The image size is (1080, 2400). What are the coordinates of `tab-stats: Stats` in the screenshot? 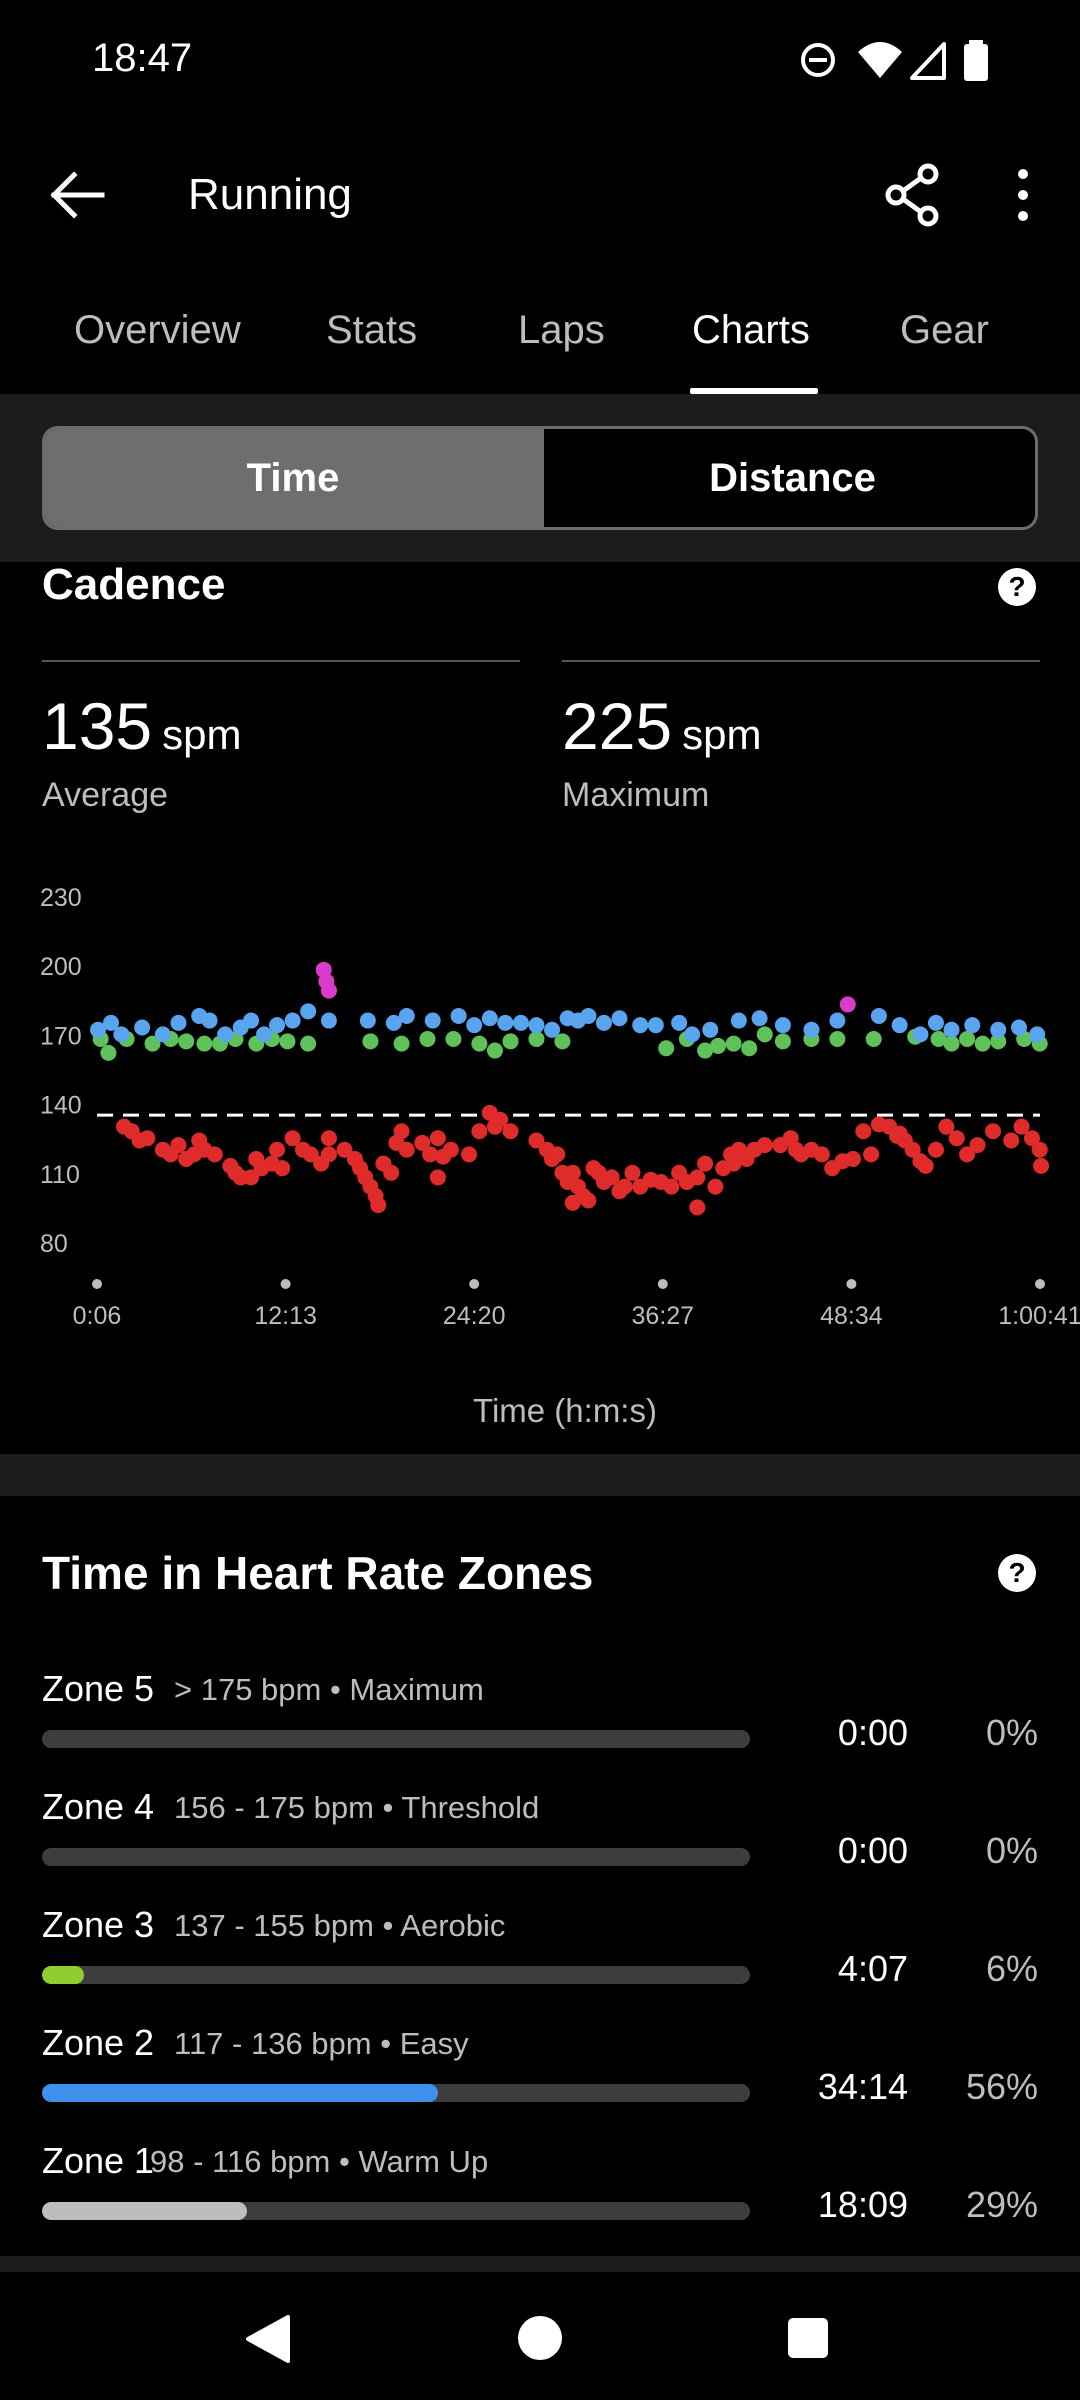 It's located at (372, 330).